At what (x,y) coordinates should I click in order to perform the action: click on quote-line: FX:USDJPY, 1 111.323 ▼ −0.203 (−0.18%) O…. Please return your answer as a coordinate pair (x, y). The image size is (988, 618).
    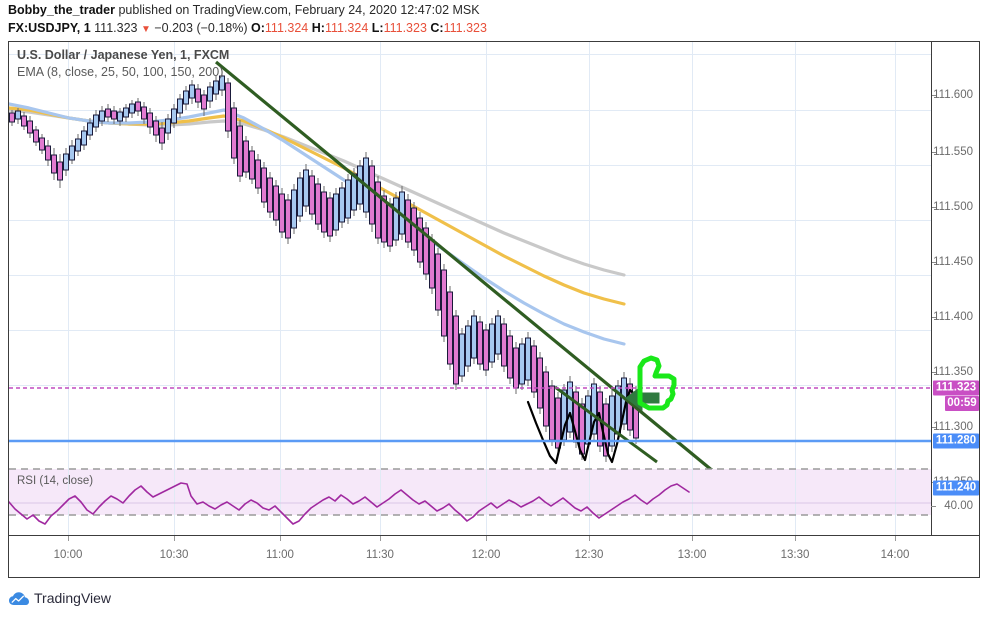
    Looking at the image, I should click on (247, 28).